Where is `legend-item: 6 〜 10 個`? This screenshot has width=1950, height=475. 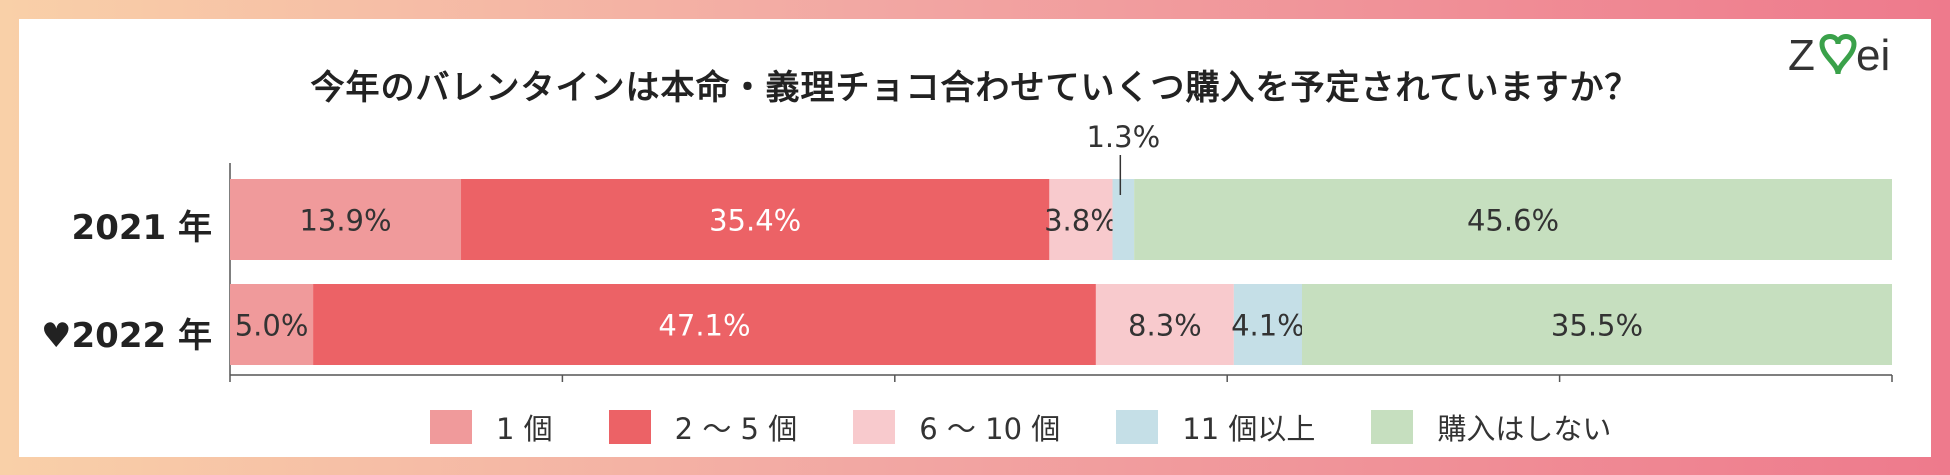
legend-item: 6 〜 10 個 is located at coordinates (956, 427).